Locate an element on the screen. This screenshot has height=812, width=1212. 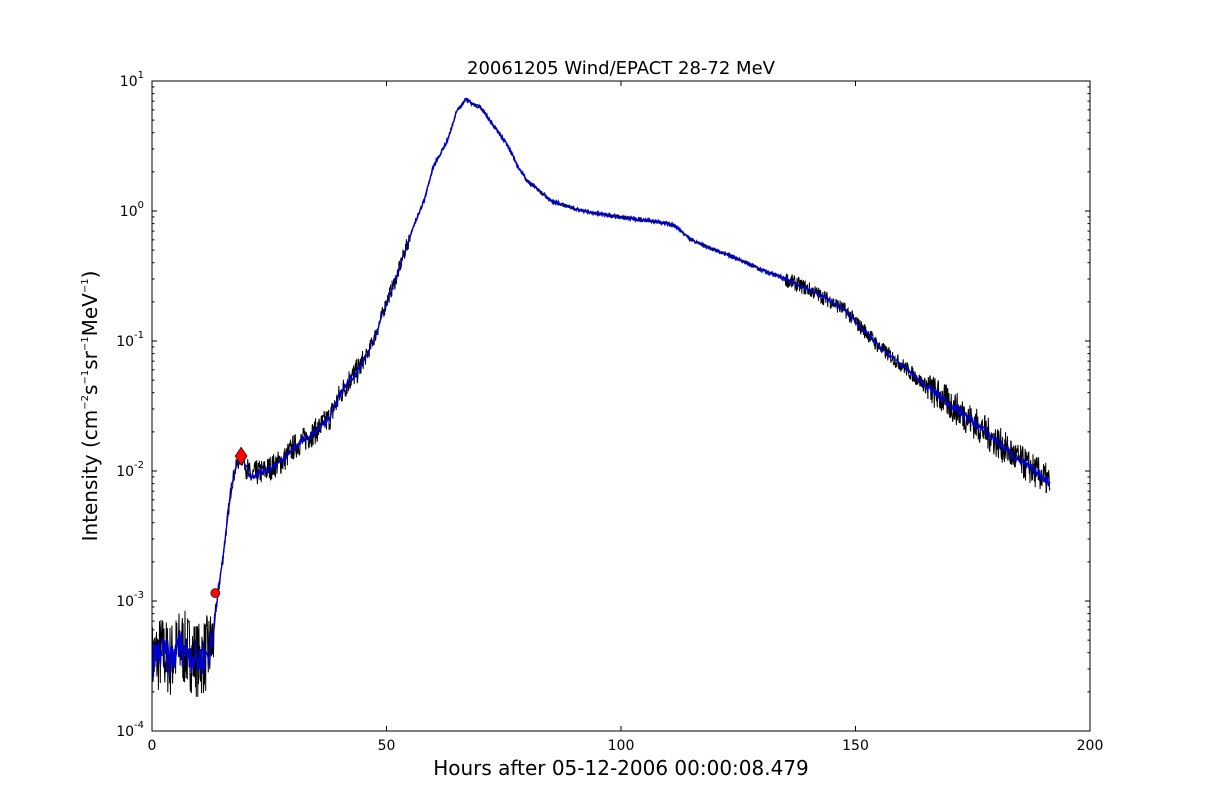
y-tick-label: 10¹ is located at coordinates (132, 80).